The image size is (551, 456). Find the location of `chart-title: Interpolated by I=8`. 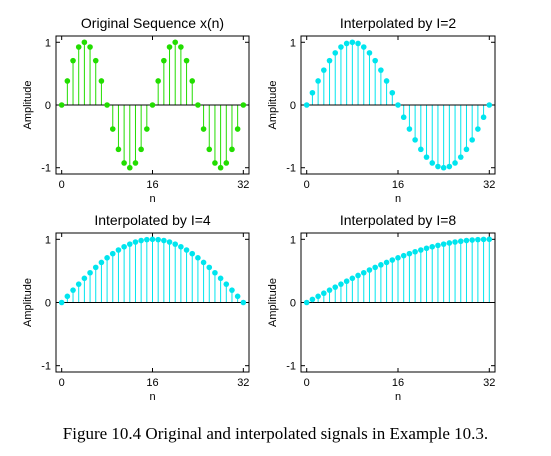

chart-title: Interpolated by I=8 is located at coordinates (398, 220).